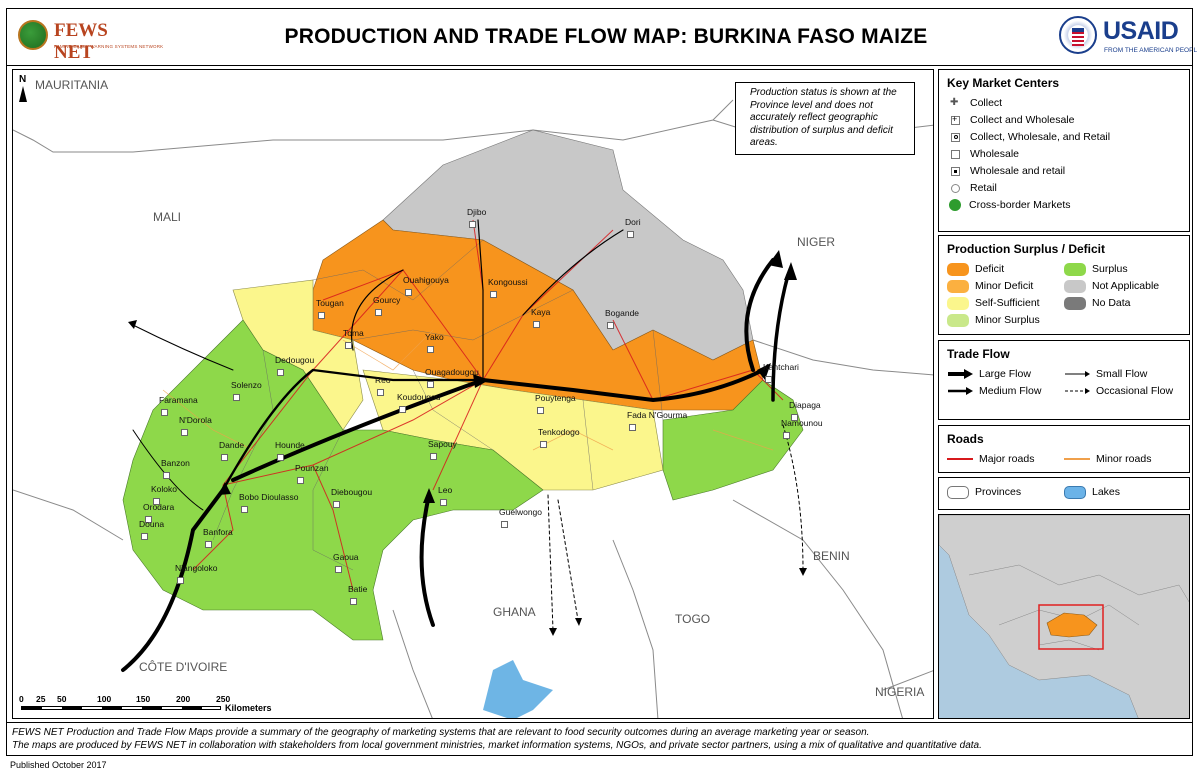 The height and width of the screenshot is (772, 1197). What do you see at coordinates (955, 119) in the screenshot?
I see `collect-wholesale-icon: +` at bounding box center [955, 119].